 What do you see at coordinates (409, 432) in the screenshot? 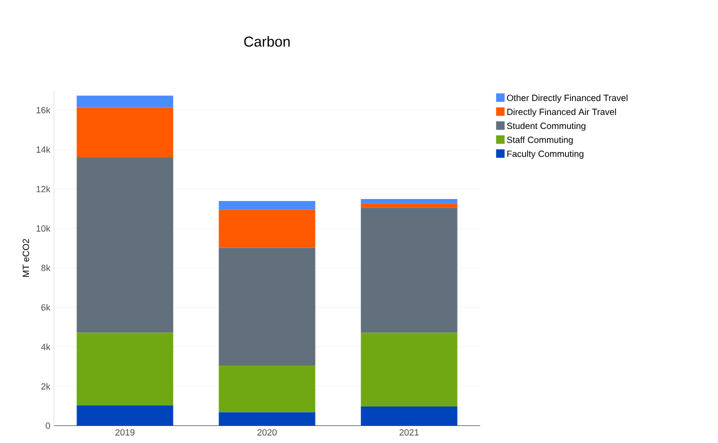
I see `x-tick-label: 2021` at bounding box center [409, 432].